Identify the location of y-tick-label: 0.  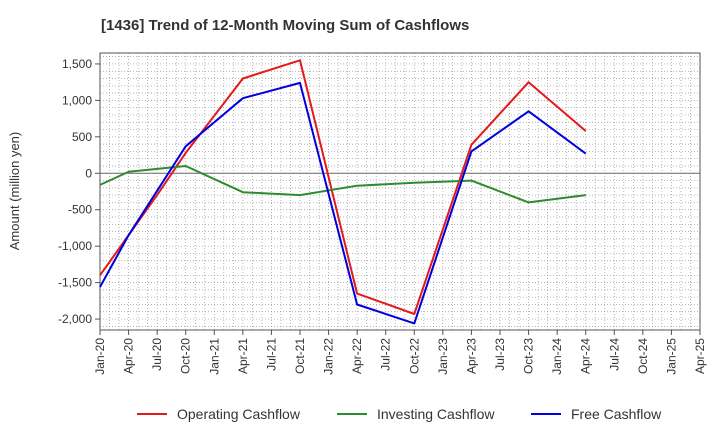
(88, 173).